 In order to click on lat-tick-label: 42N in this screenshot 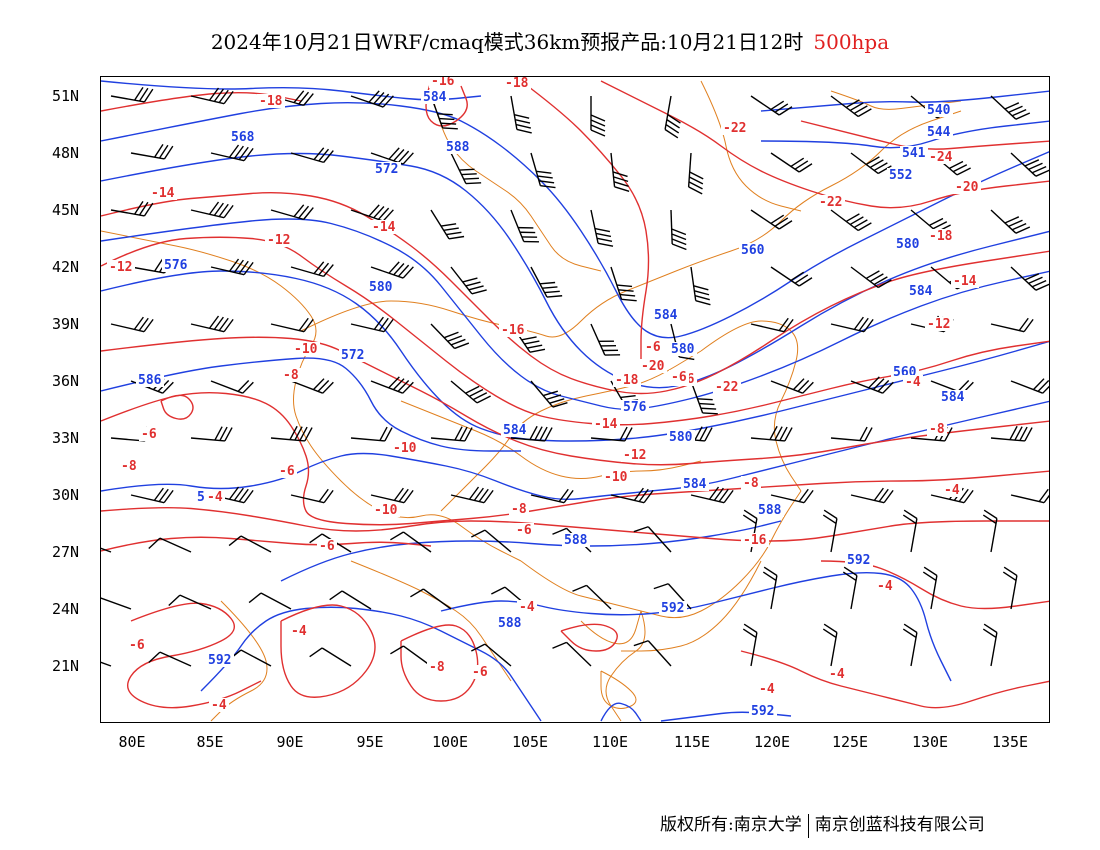, I will do `click(66, 267)`.